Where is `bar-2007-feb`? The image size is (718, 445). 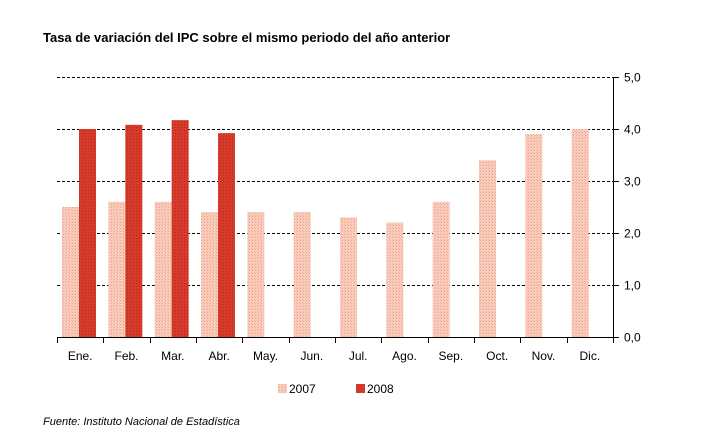 bar-2007-feb is located at coordinates (117, 269).